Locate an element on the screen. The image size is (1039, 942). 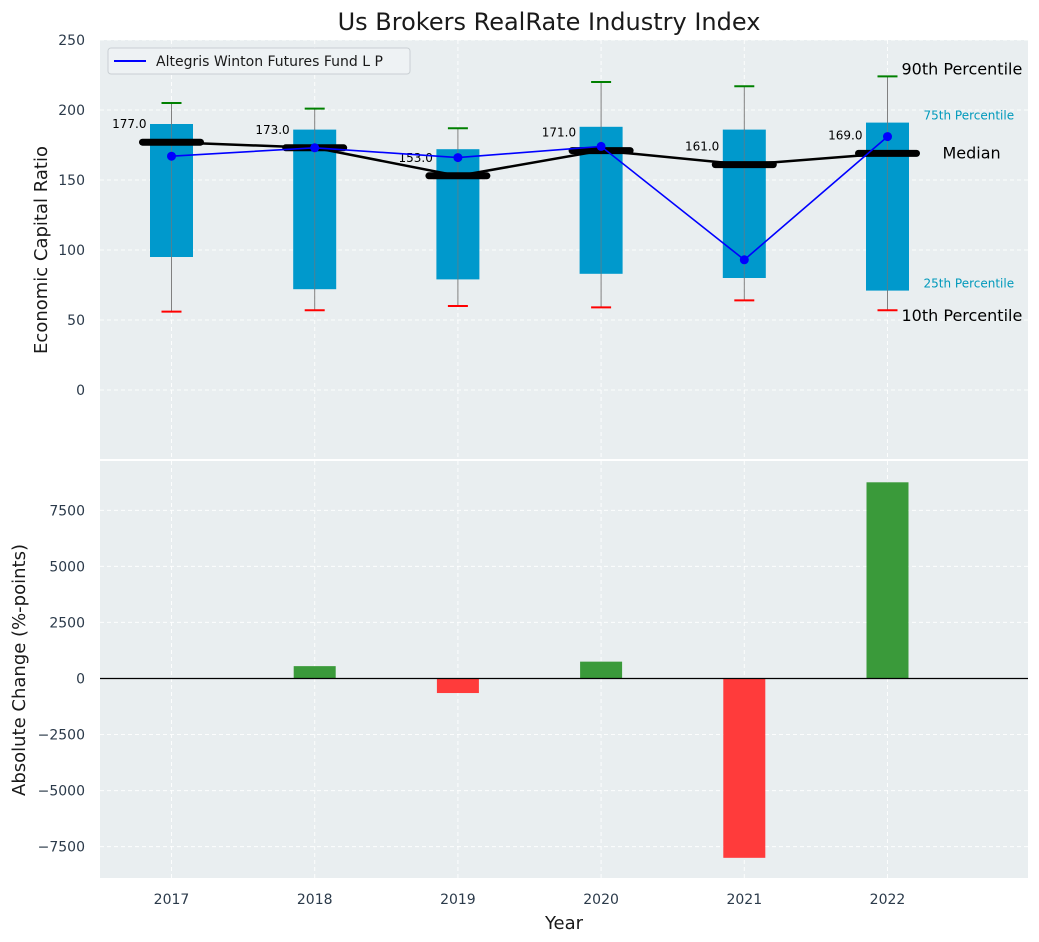
series-point-2020 is located at coordinates (601, 146).